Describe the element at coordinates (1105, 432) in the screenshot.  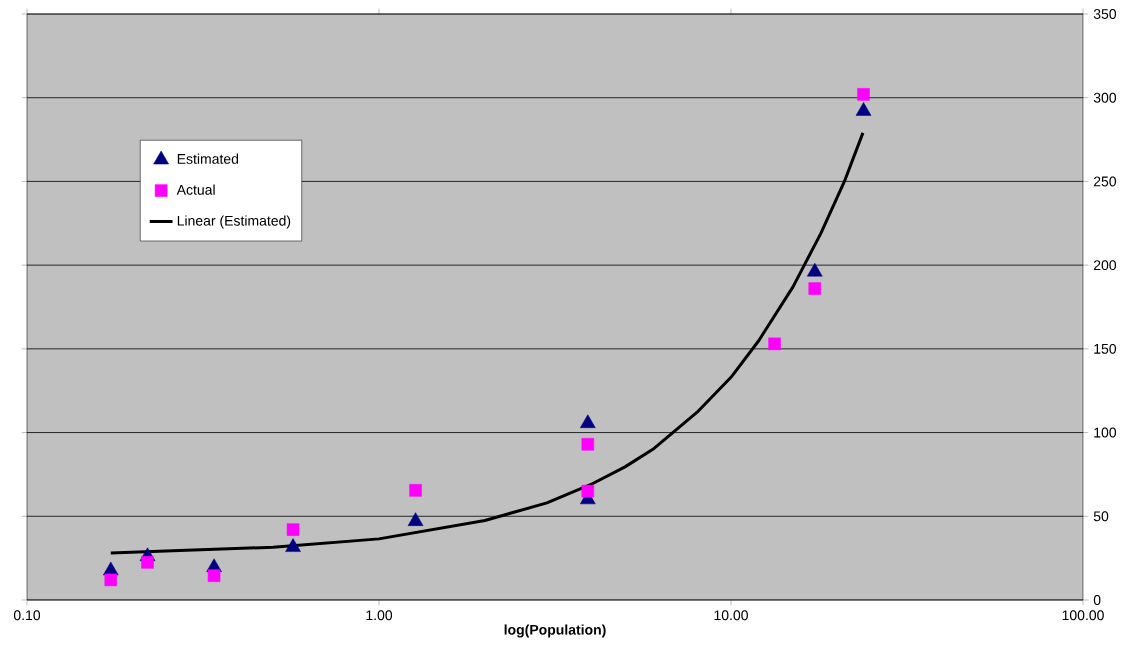
I see `y-tick-label: 100` at that location.